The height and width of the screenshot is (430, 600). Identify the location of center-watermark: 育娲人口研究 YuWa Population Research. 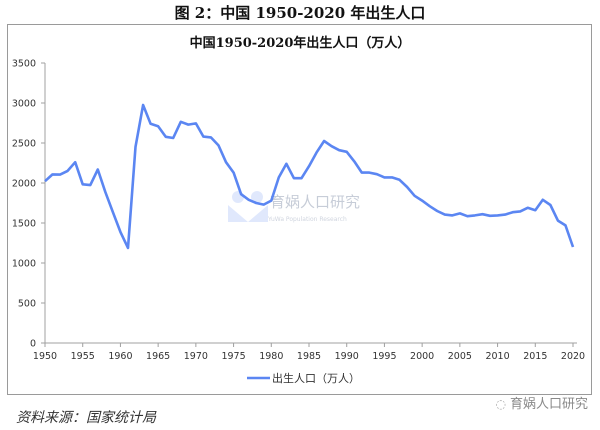
(294, 207).